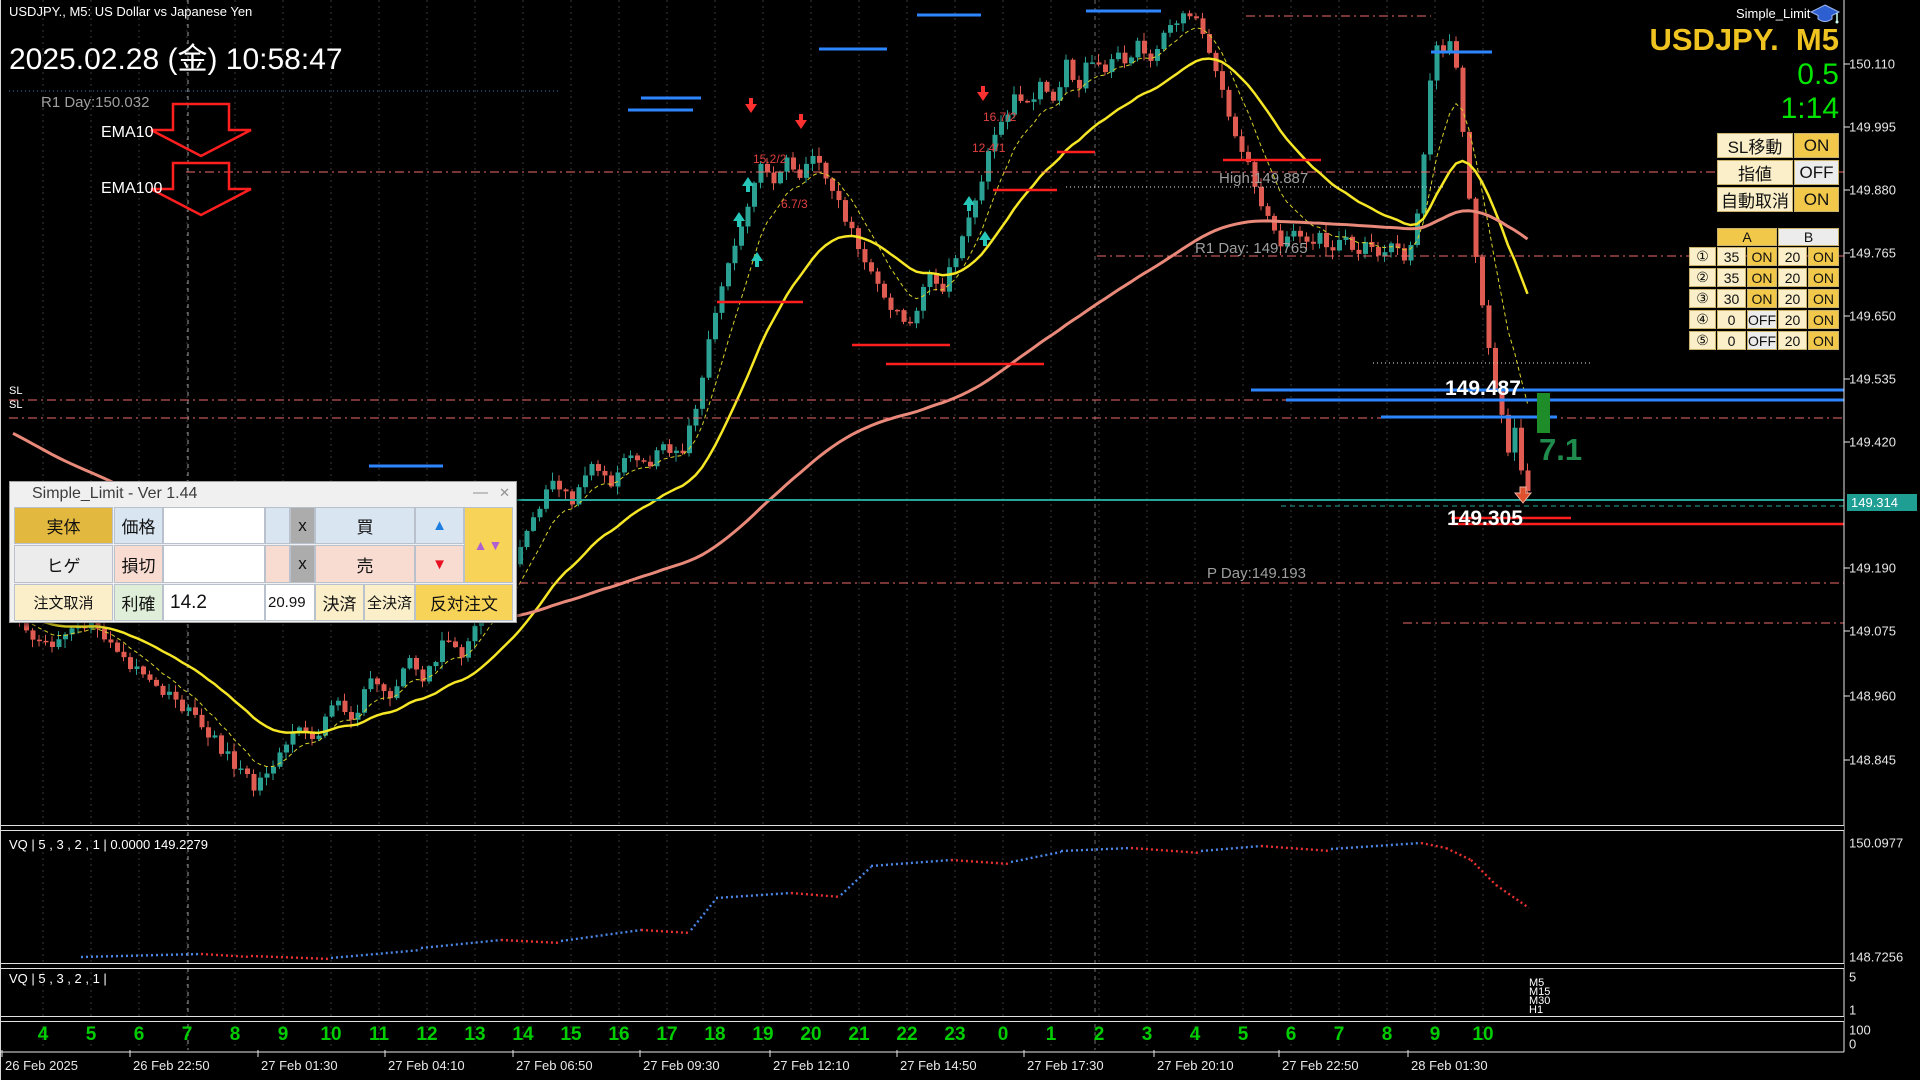 The image size is (1920, 1080). Describe the element at coordinates (811, 1065) in the screenshot. I see `time-axis-label: 27 Feb 12:10` at that location.